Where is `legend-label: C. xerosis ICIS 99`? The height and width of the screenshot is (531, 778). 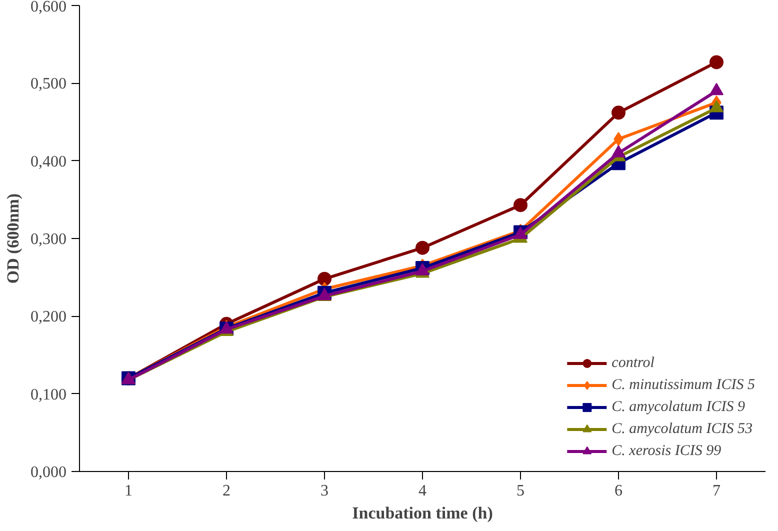
legend-label: C. xerosis ICIS 99 is located at coordinates (667, 451).